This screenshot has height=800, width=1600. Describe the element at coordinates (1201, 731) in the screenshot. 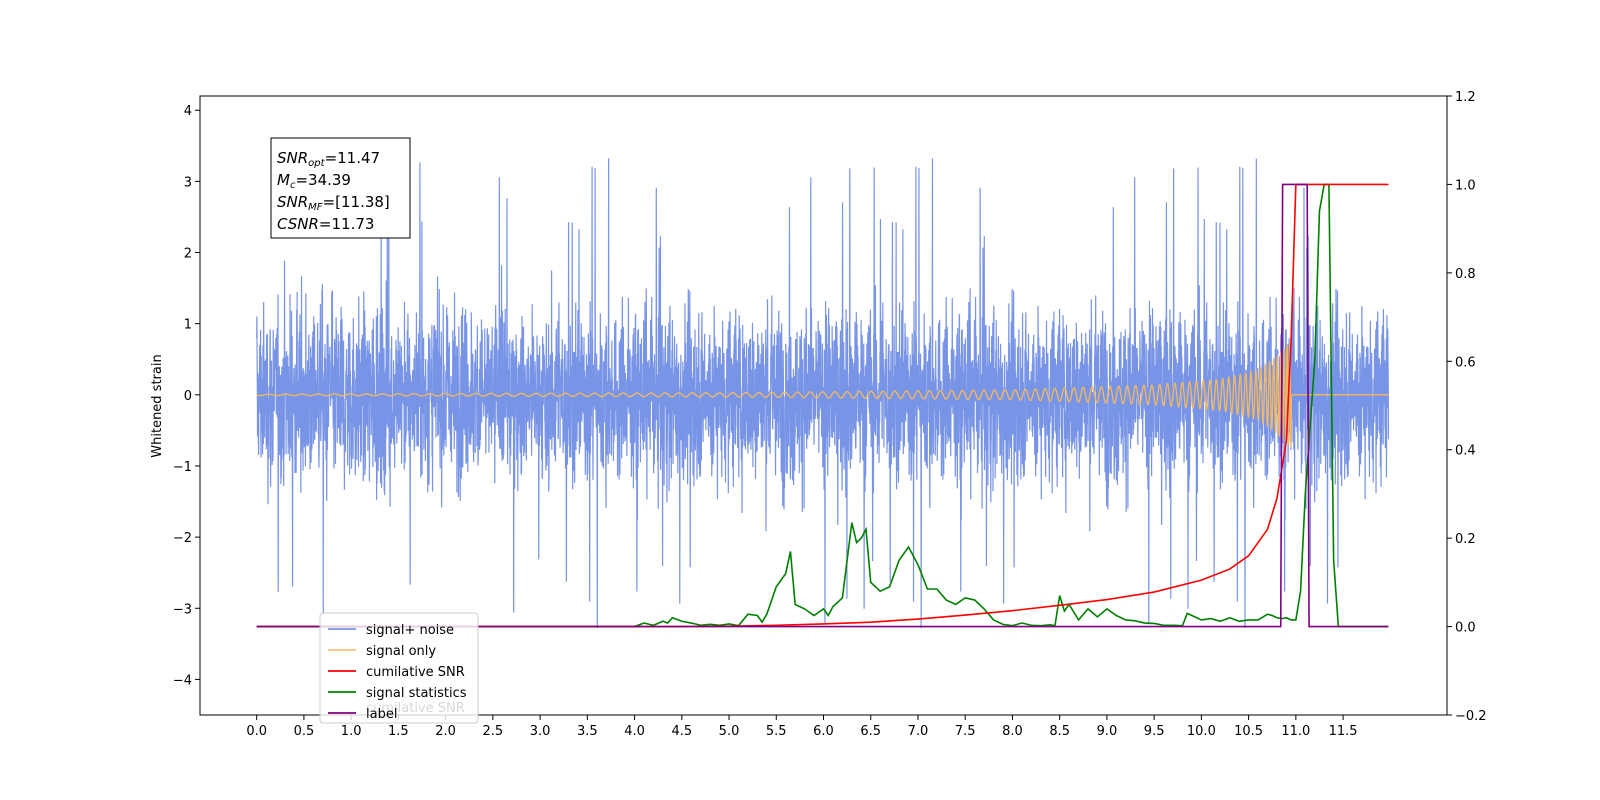

I see `x-tick-label: 10.0` at that location.